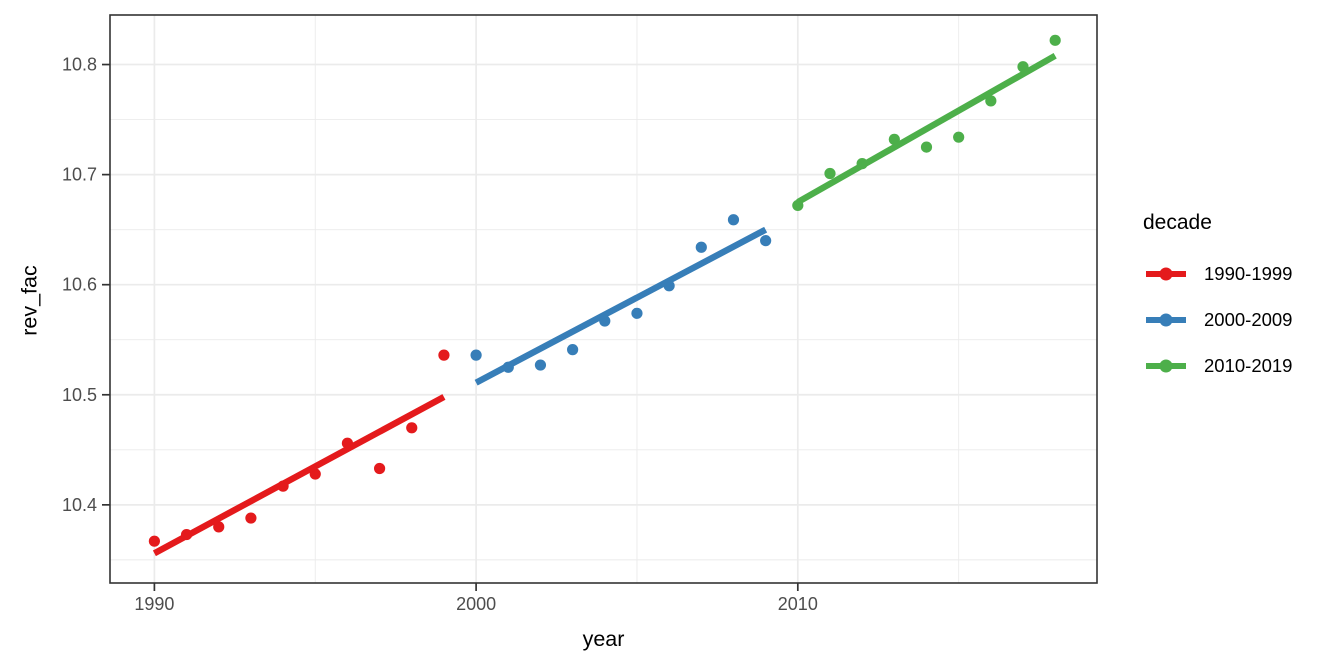 The width and height of the screenshot is (1344, 672). Describe the element at coordinates (1248, 365) in the screenshot. I see `legend-item-label: 2010-2019` at that location.